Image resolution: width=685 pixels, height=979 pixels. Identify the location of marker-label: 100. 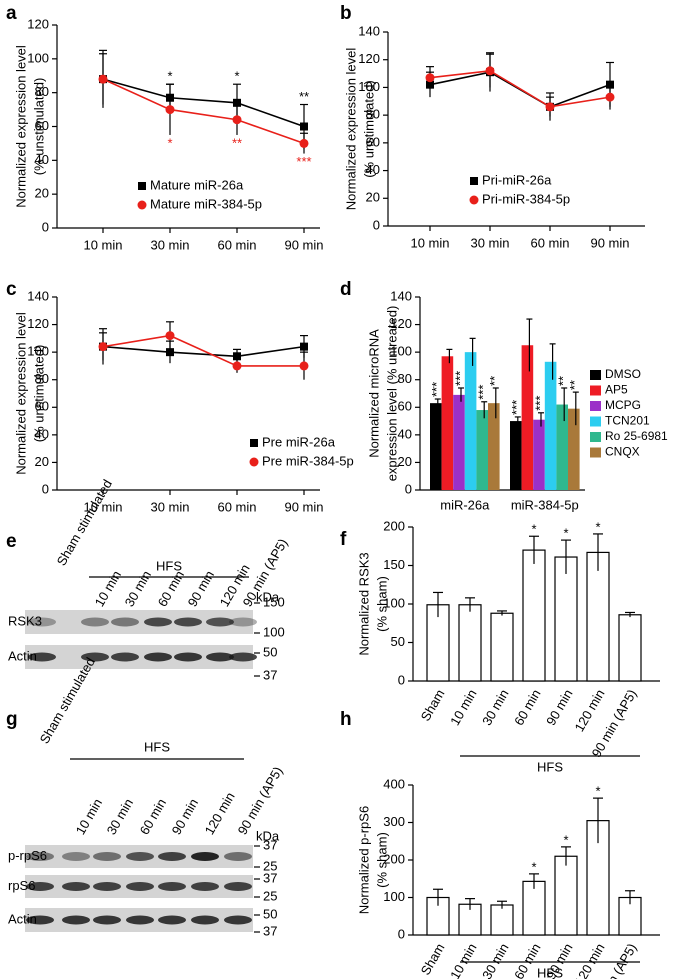
(274, 631).